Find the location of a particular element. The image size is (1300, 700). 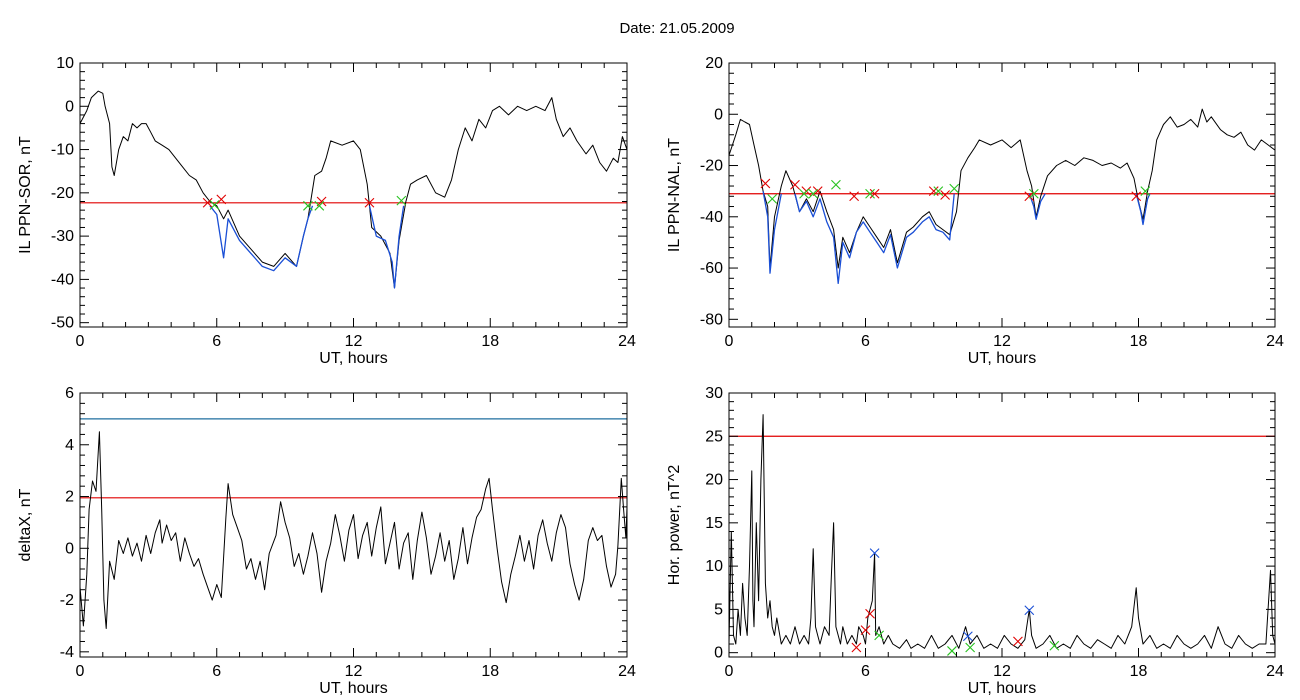

y-tick-label: 4 is located at coordinates (69, 445).